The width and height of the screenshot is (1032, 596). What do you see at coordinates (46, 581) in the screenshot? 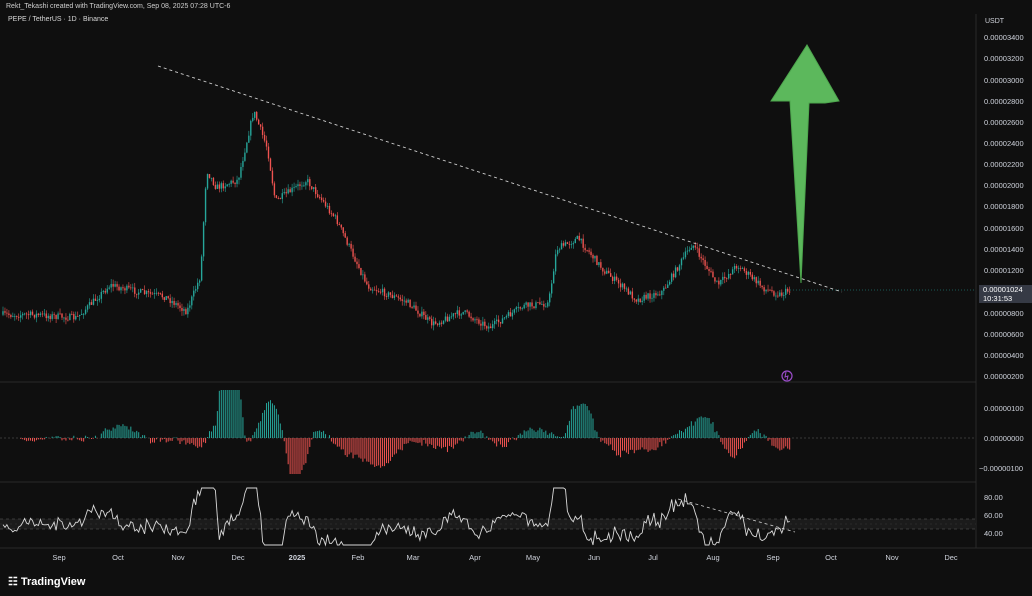
I see `tradingview-logo: ☷ TradingView` at bounding box center [46, 581].